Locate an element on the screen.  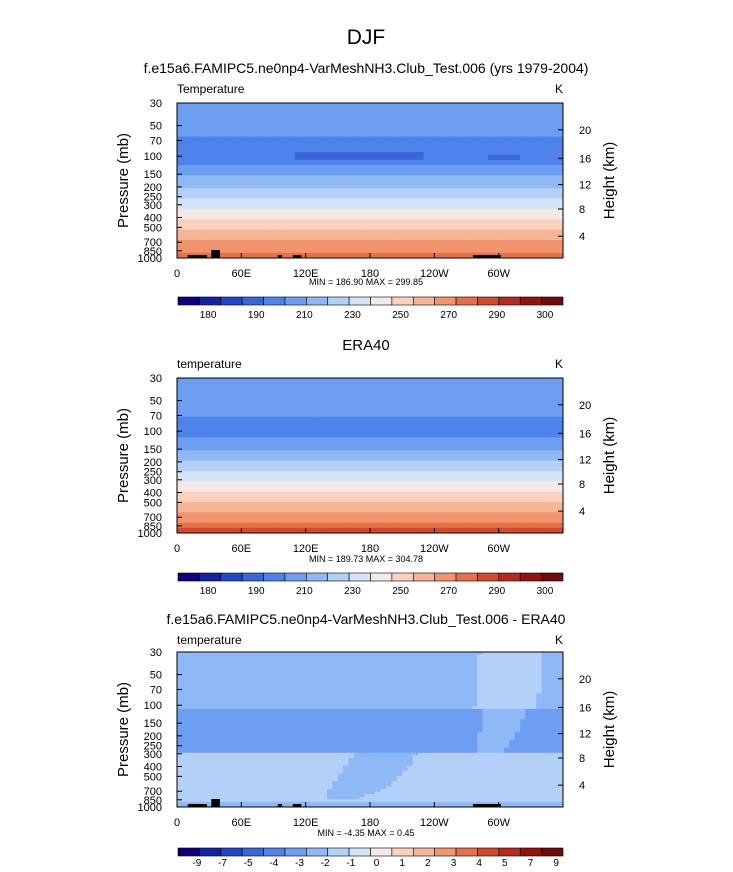
min-max-stats: MIN = 186.90 MAX = 299.85 is located at coordinates (366, 282).